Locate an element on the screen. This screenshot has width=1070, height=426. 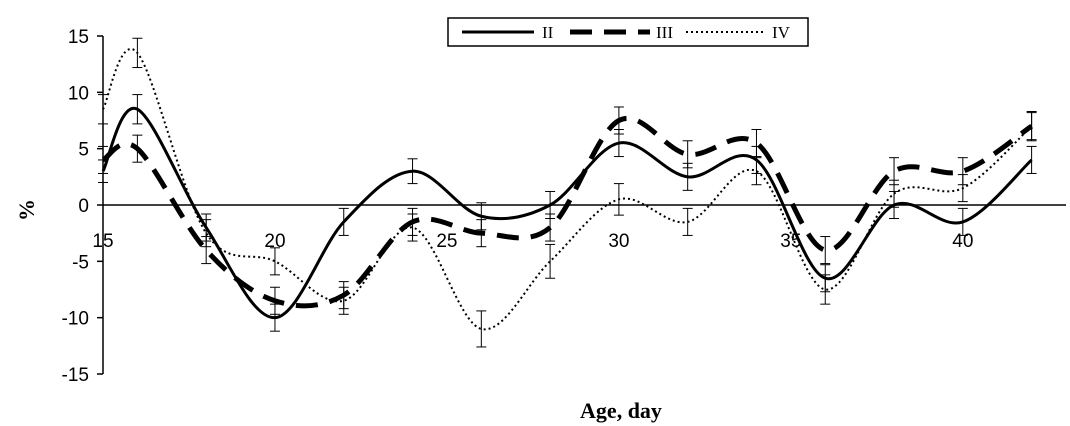
y-tick-labels: 15 10 5 0 -5 -10 -15 is located at coordinates (75, 206).